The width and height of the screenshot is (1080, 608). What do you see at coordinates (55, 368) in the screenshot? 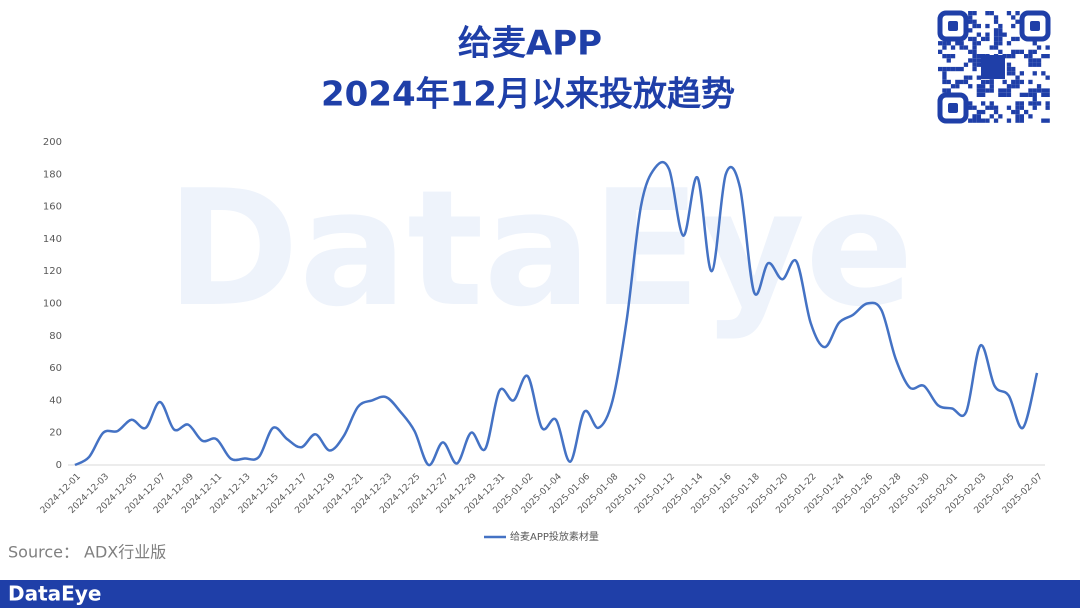
I see `y-tick-label: 60` at bounding box center [55, 368].